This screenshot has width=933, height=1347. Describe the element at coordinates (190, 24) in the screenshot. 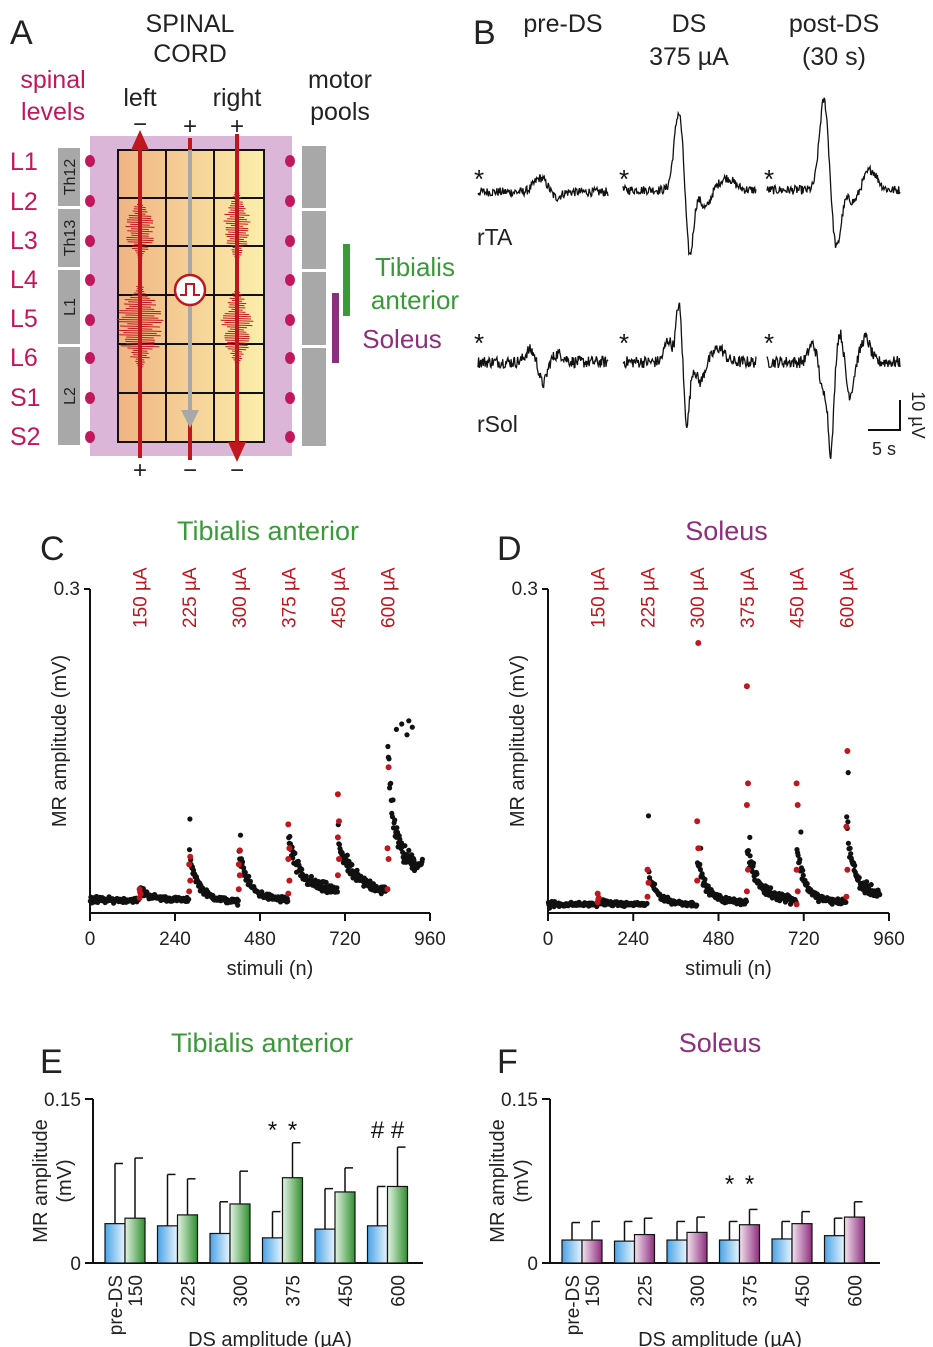

I see `cord-title-line1: SPINAL` at that location.